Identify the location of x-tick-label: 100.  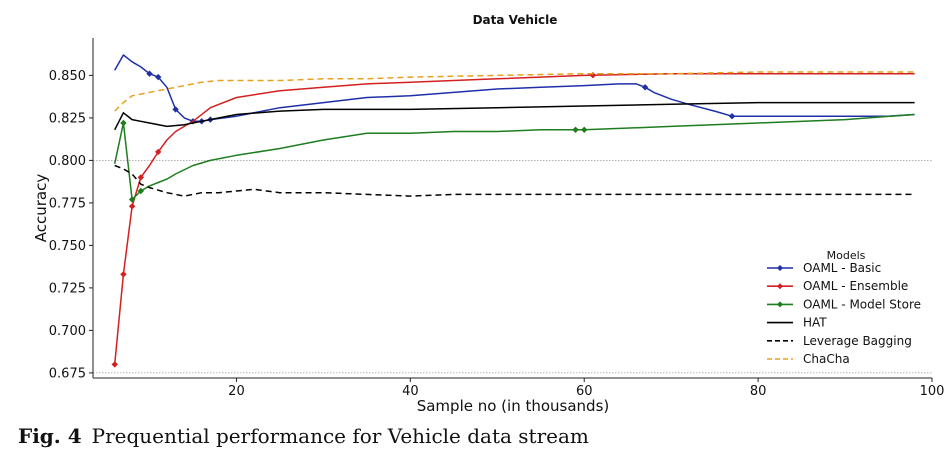
(932, 391).